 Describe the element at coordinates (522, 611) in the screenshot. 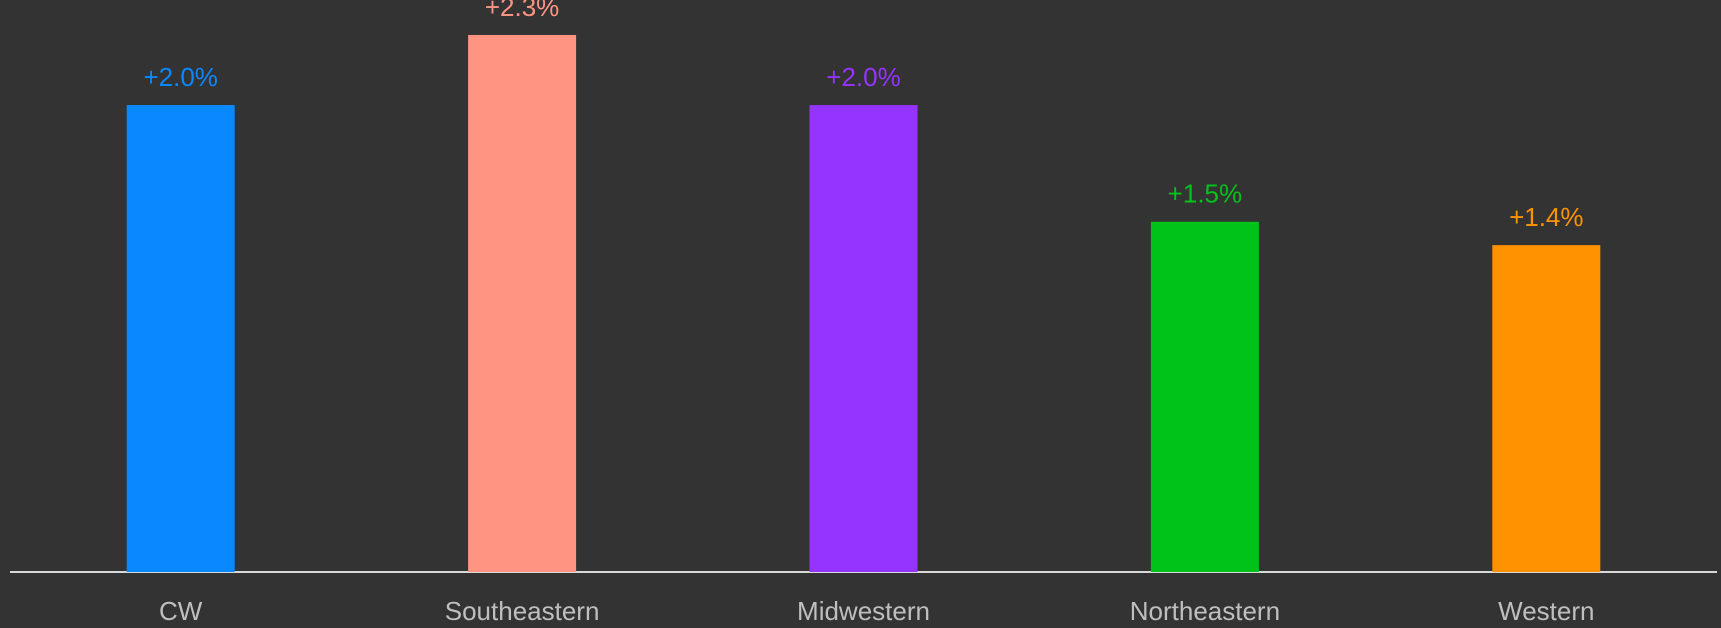

I see `x-tick-label: Southeastern` at that location.